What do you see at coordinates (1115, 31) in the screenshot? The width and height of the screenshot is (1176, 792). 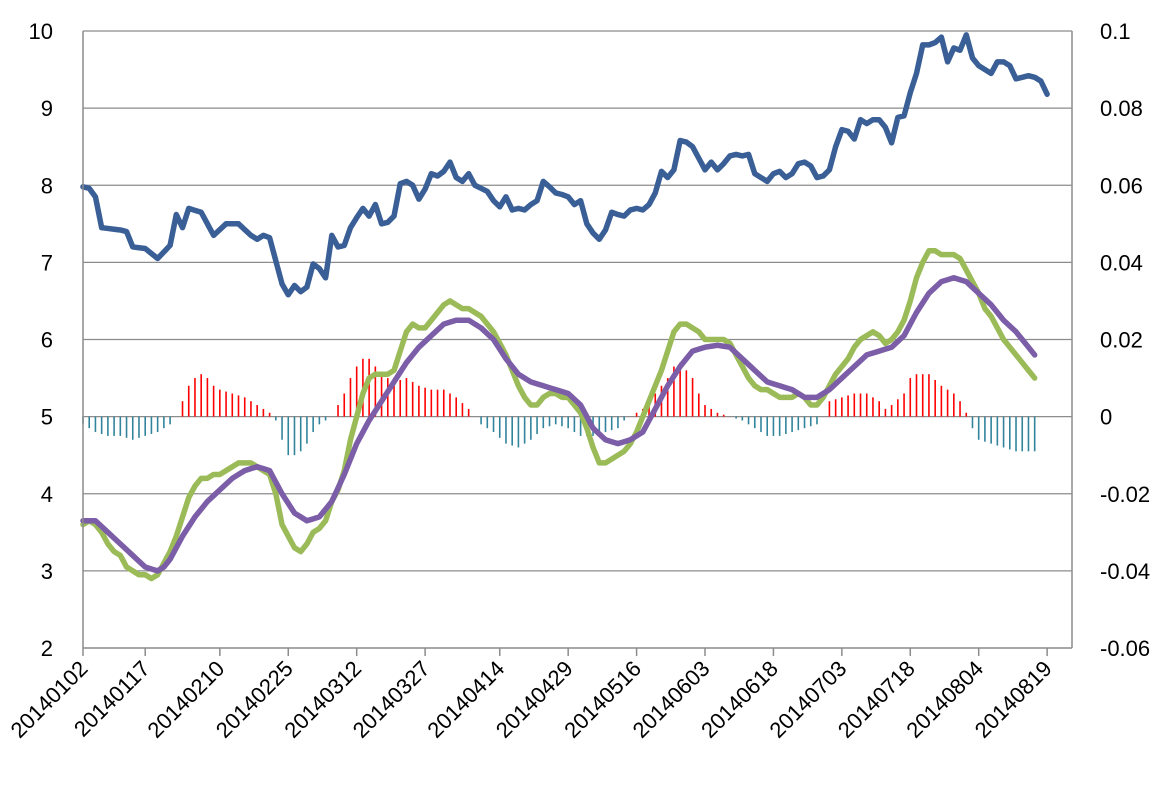 I see `y-right-tick-label: 0.1` at bounding box center [1115, 31].